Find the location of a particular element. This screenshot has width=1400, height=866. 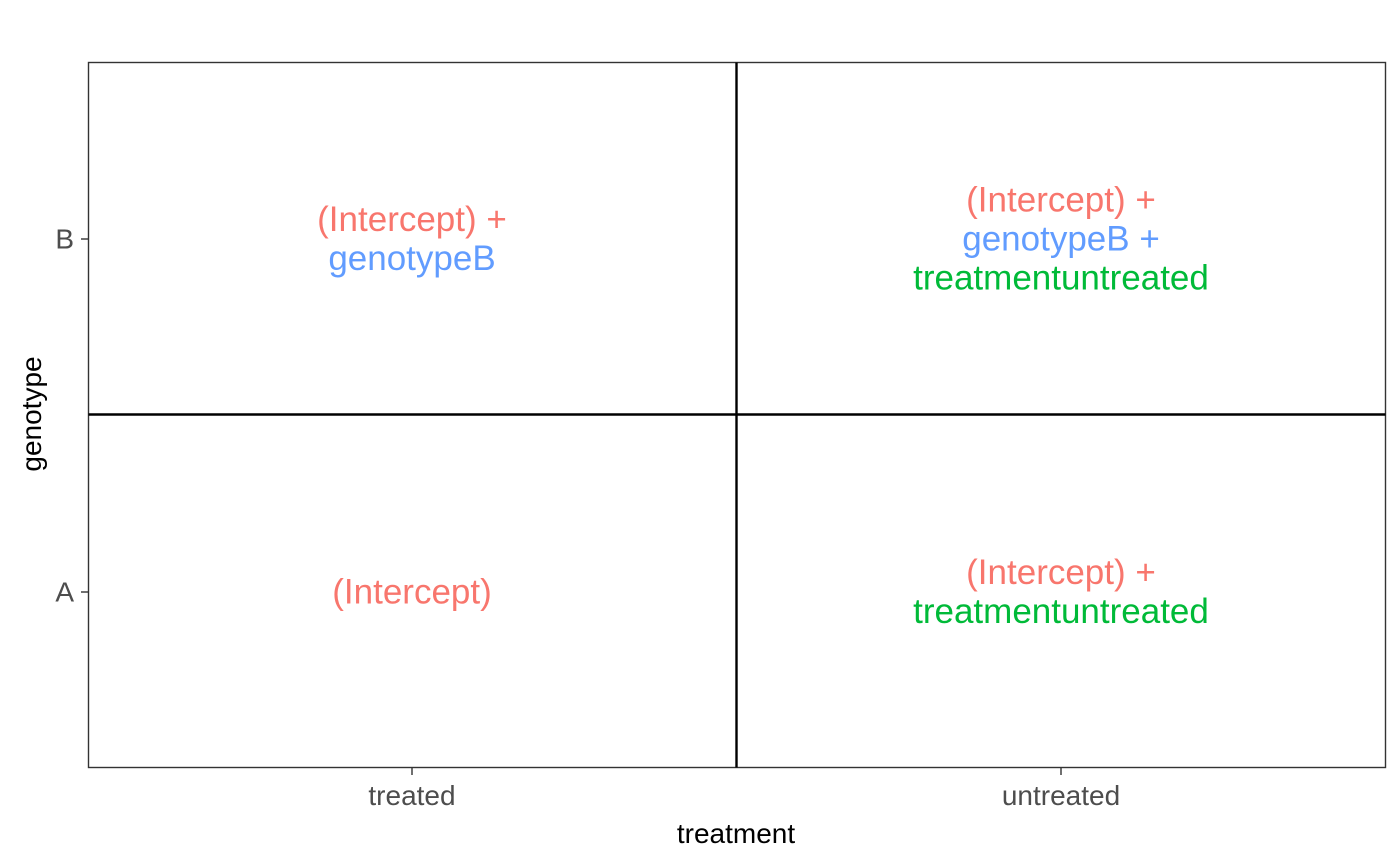

cell-a-treated: (Intercept) is located at coordinates (412, 592).